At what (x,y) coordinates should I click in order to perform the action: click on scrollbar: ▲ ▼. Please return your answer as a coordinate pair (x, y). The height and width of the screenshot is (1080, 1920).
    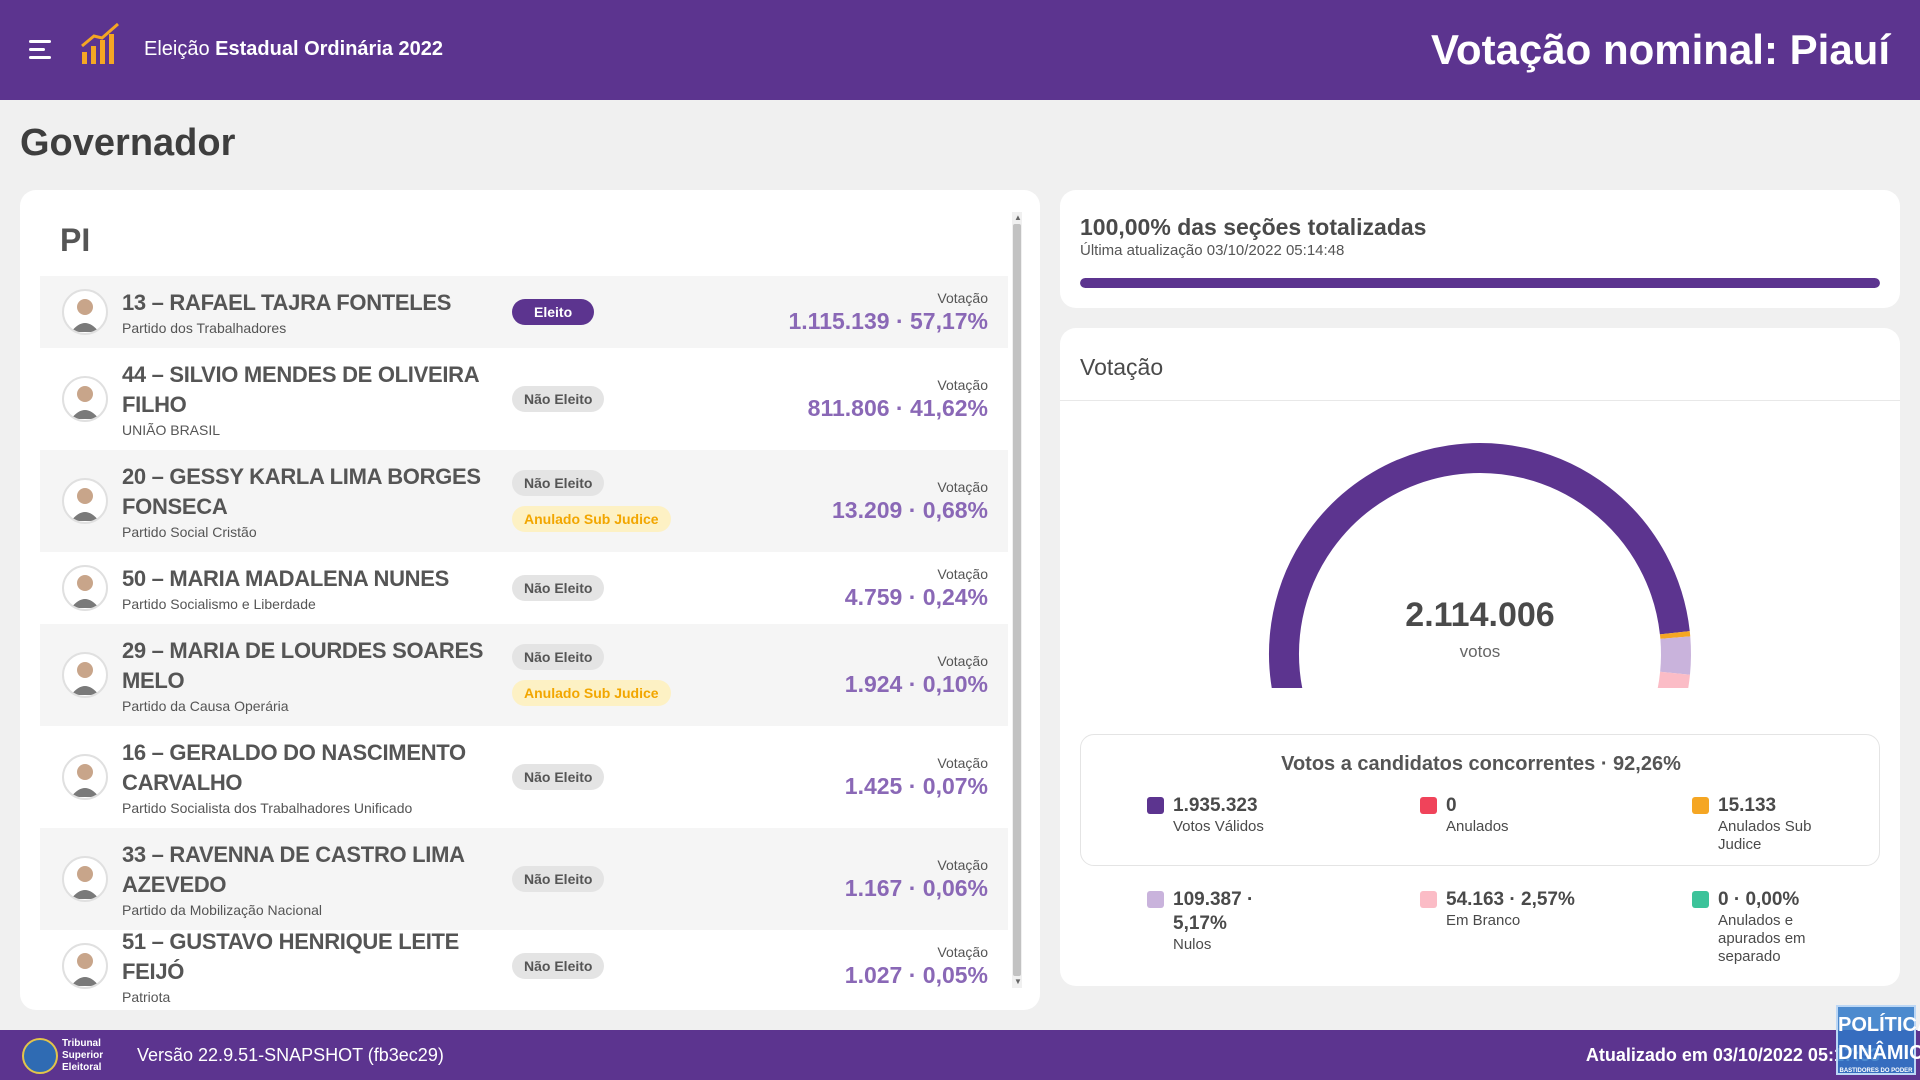
    Looking at the image, I should click on (1017, 600).